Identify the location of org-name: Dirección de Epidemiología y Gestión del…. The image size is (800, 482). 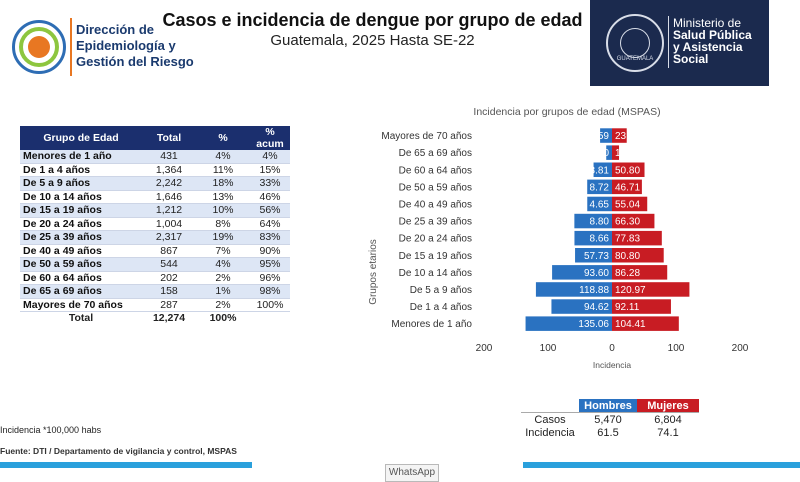
(135, 45).